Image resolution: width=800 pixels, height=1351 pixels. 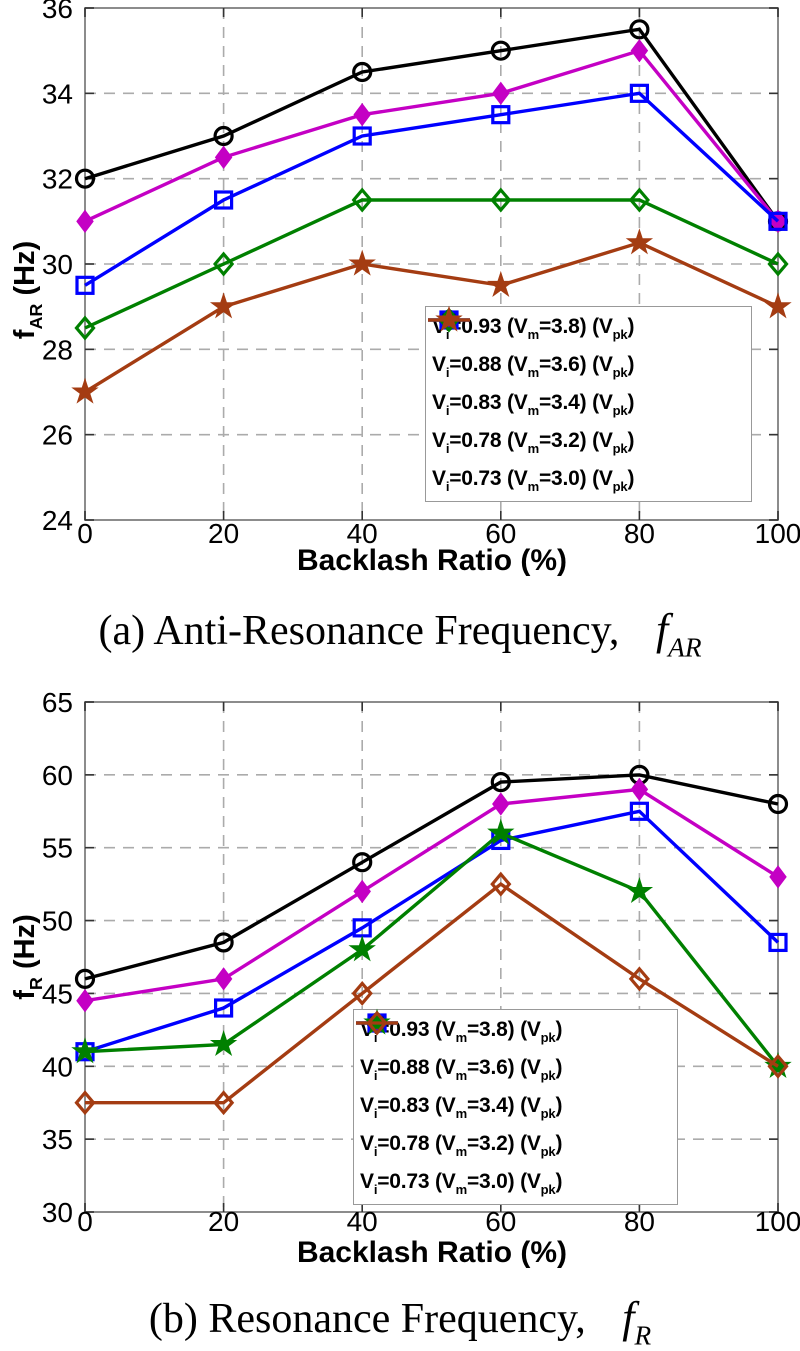 I want to click on y-tick-label: 55, so click(x=57, y=848).